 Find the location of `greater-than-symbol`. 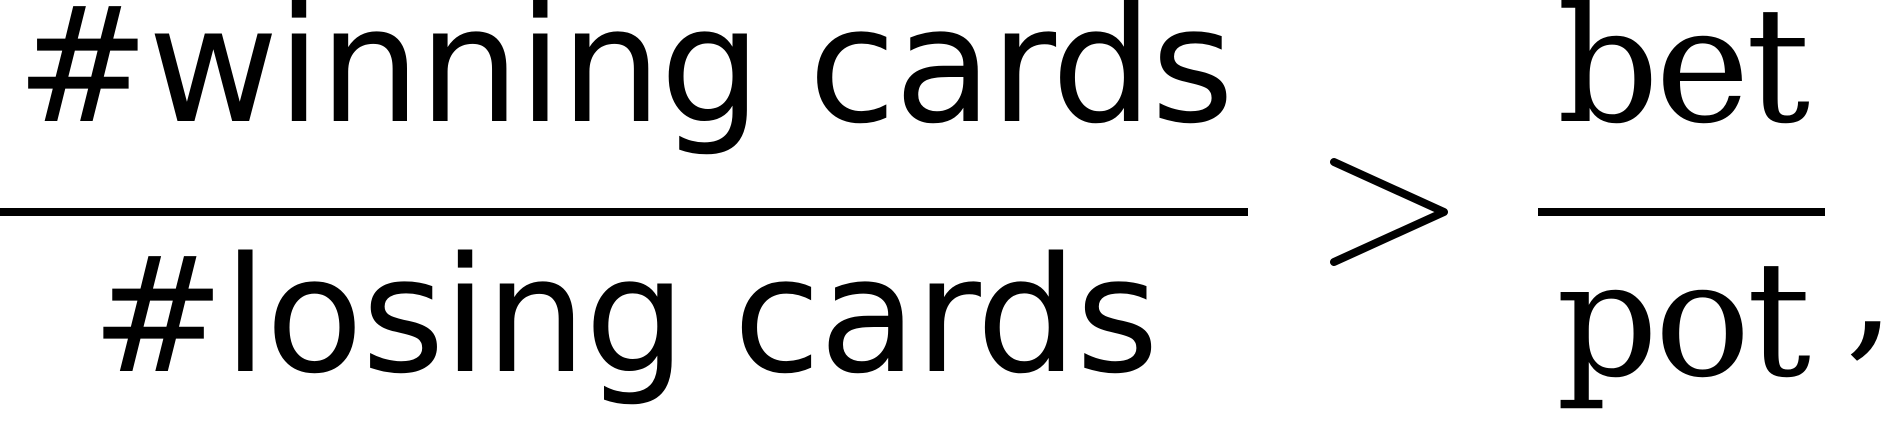

greater-than-symbol is located at coordinates (1389, 212).